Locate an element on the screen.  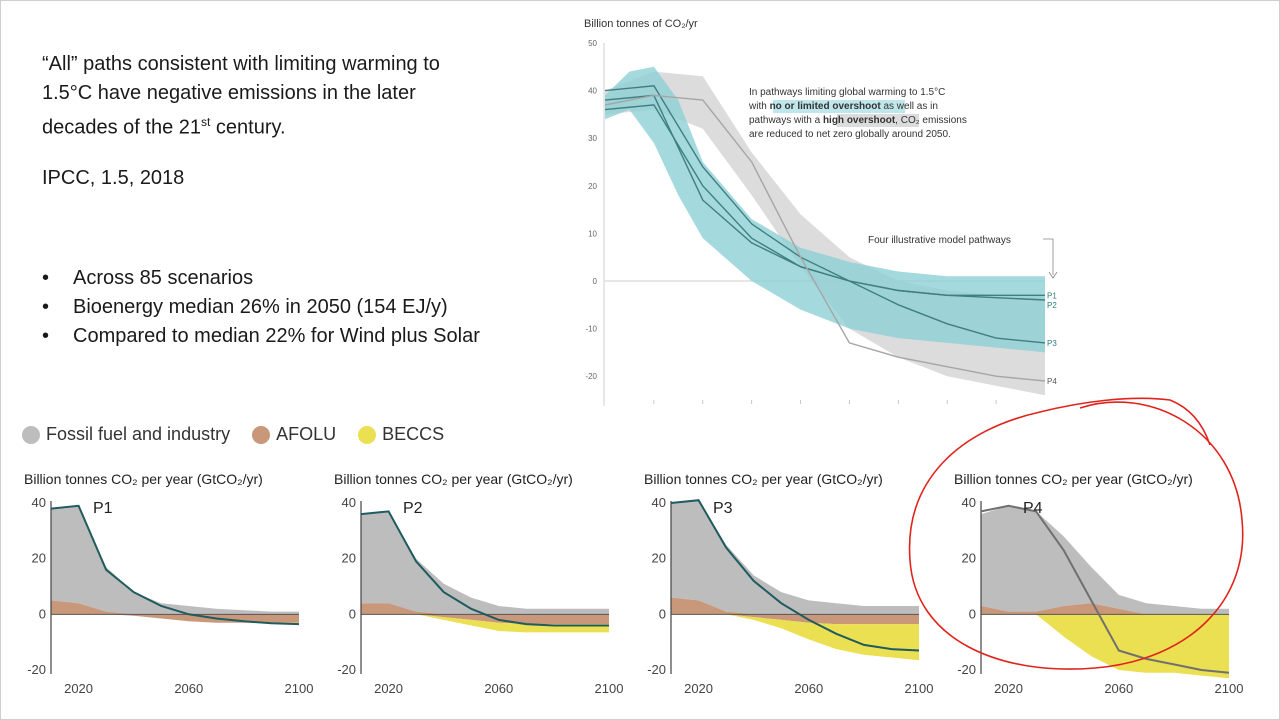
legend-item-fossil: Fossil fuel and industry is located at coordinates (126, 434).